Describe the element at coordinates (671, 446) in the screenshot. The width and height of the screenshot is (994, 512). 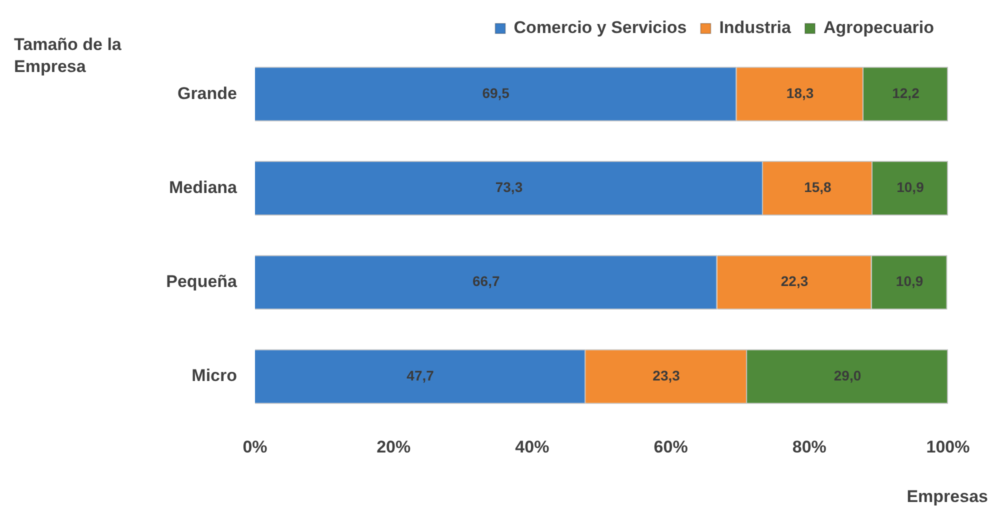
I see `x-tick-label: 60%` at that location.